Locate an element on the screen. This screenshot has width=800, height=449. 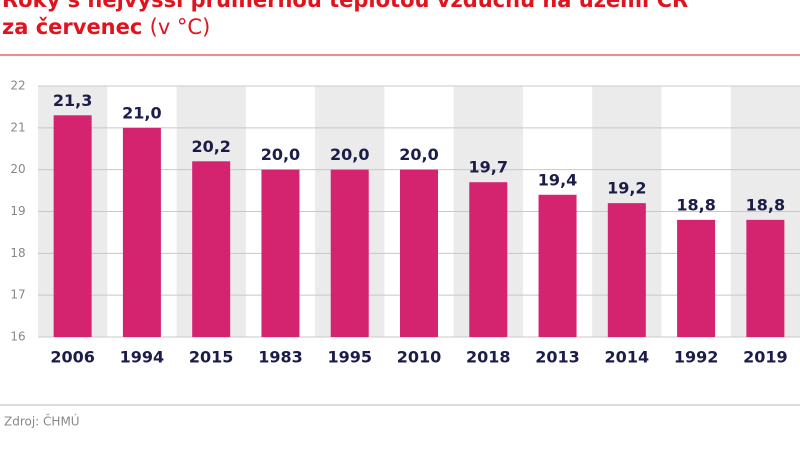
y-tick-label: 21 is located at coordinates (17, 127).